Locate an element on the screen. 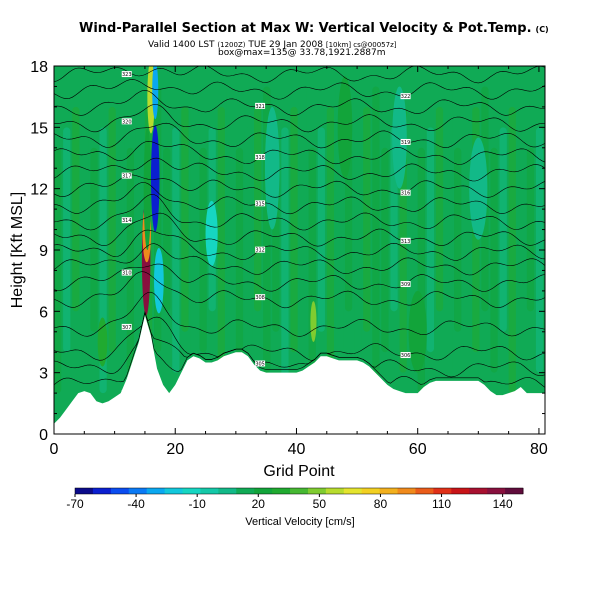 This screenshot has height=600, width=600. isentrope-label: 308 is located at coordinates (260, 298).